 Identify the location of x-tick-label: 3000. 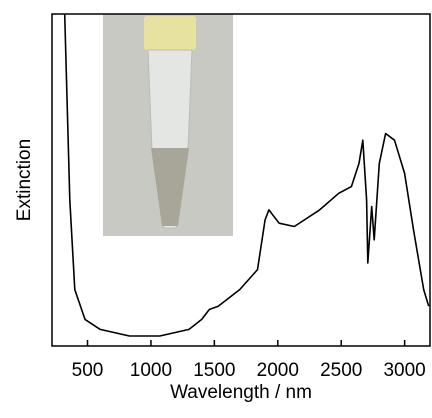
(404, 370).